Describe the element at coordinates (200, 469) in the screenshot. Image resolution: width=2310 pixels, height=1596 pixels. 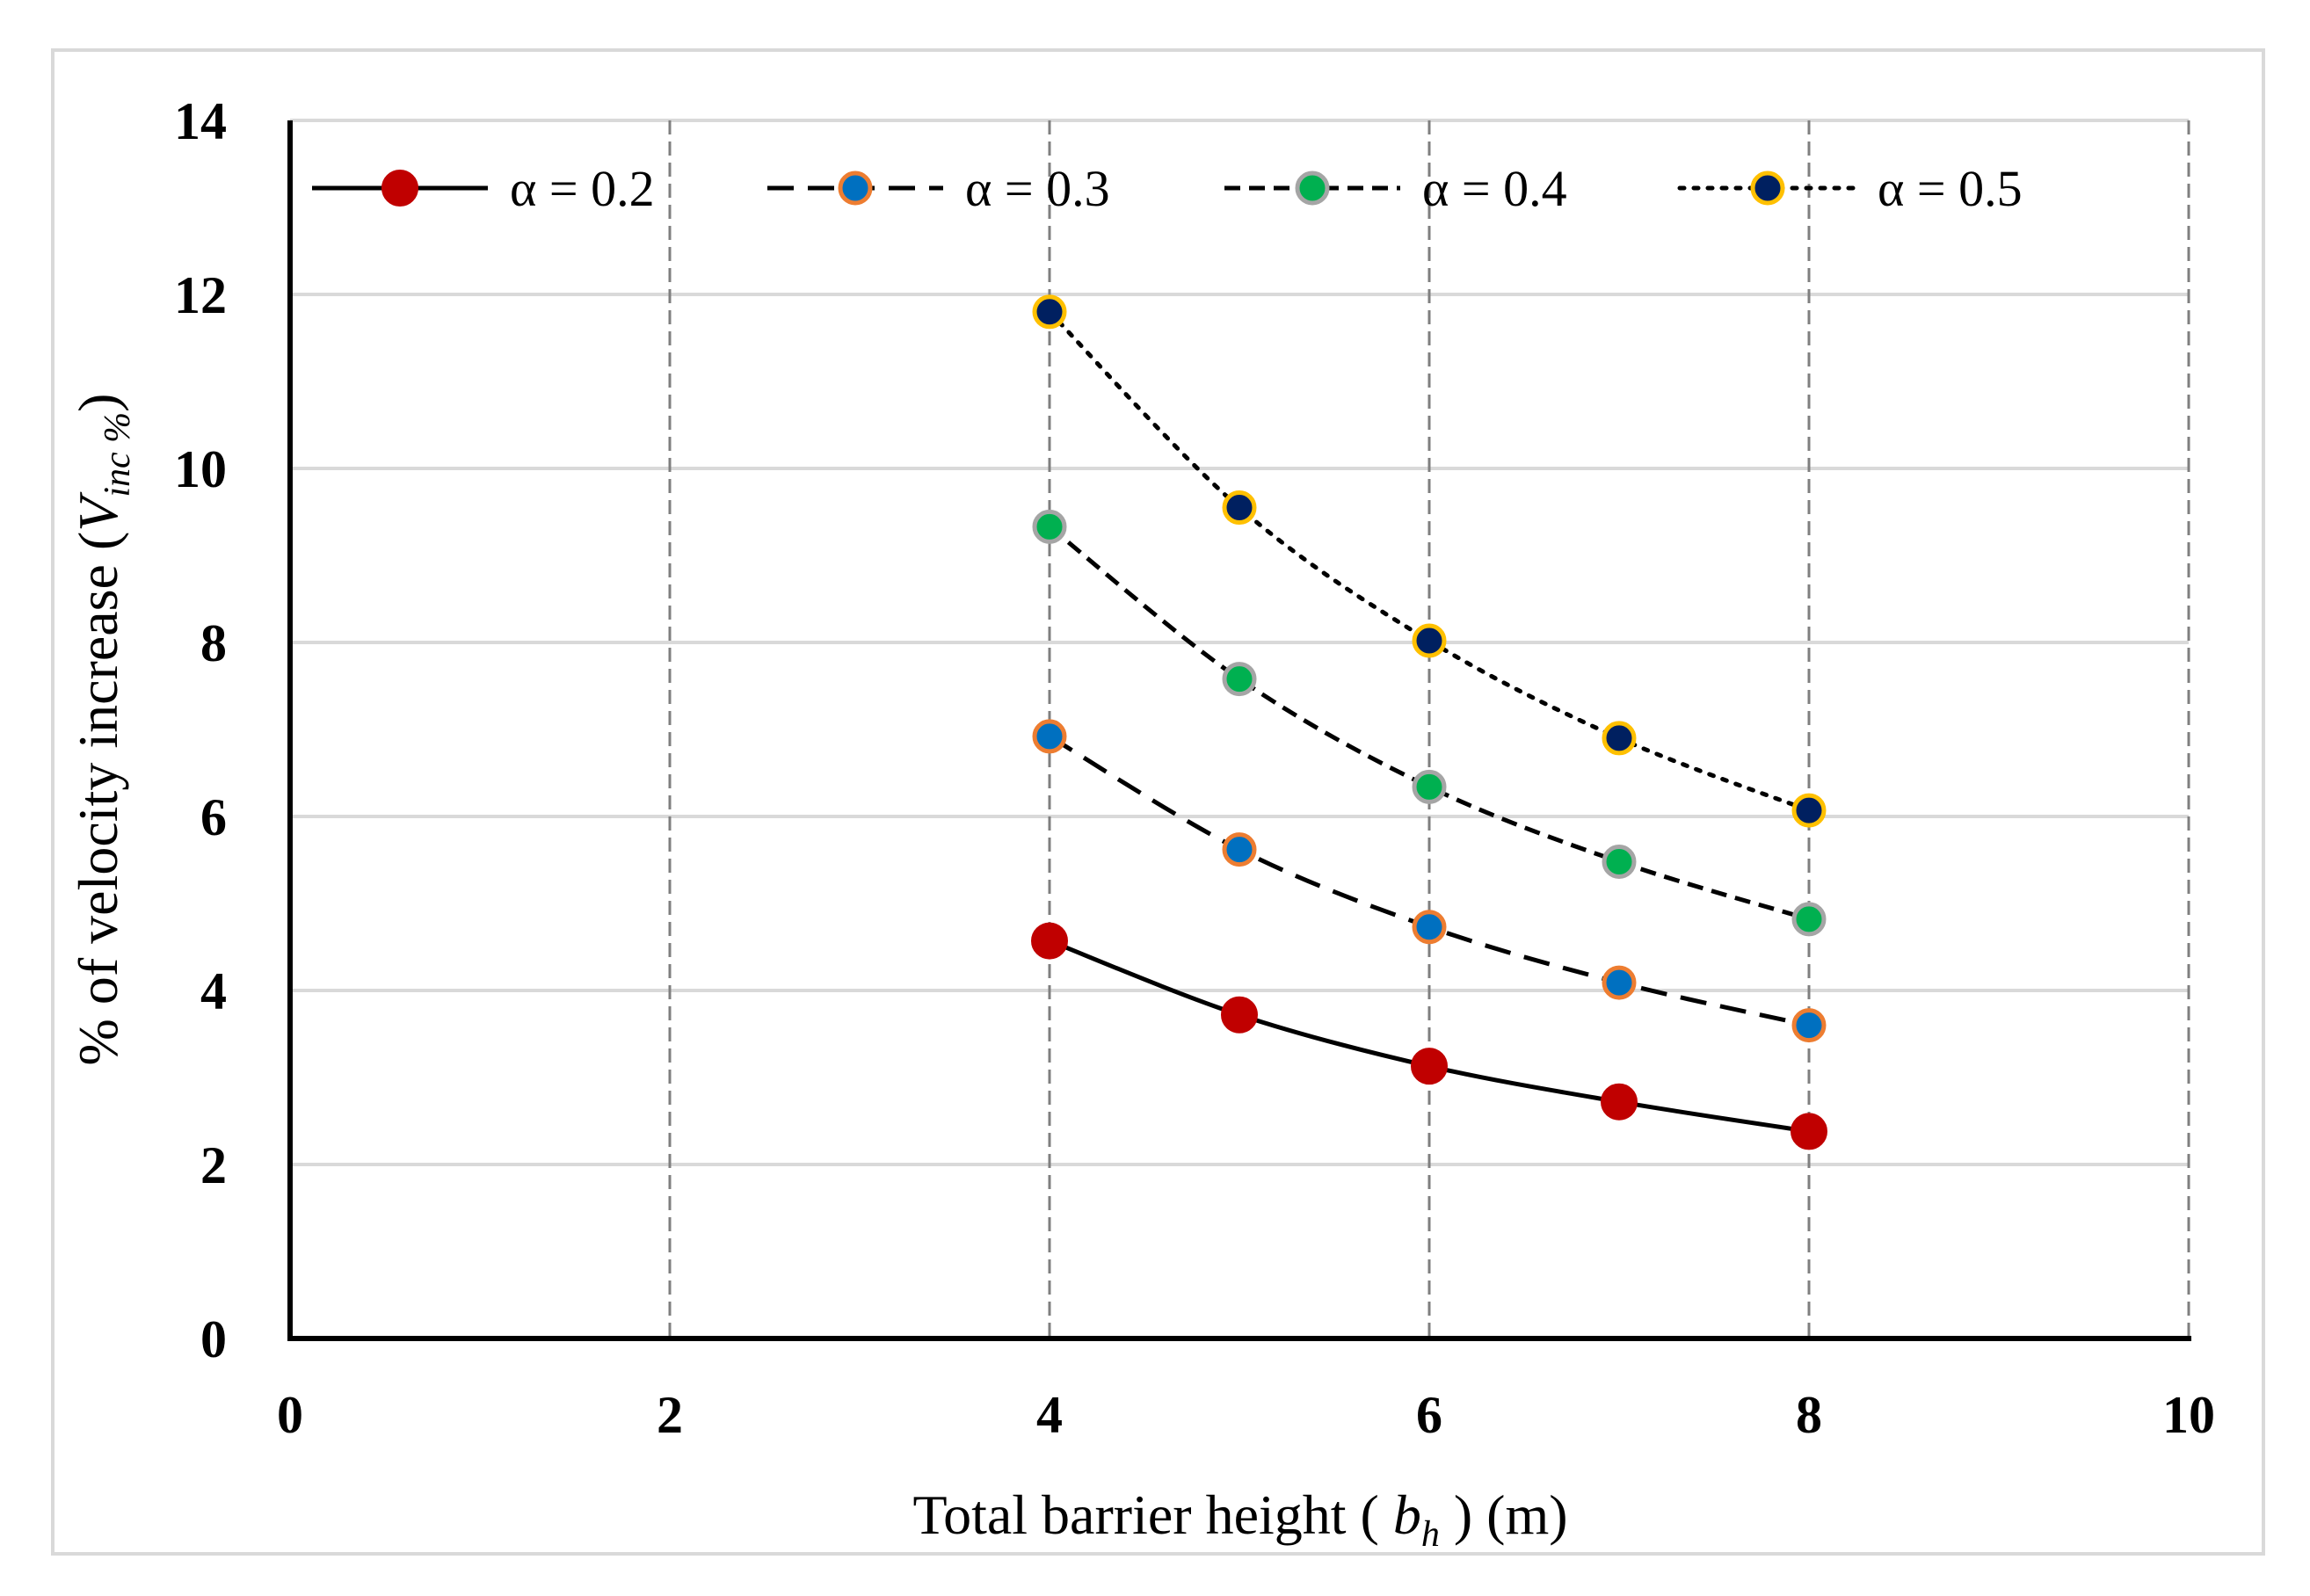
I see `y-tick-label: 10` at that location.